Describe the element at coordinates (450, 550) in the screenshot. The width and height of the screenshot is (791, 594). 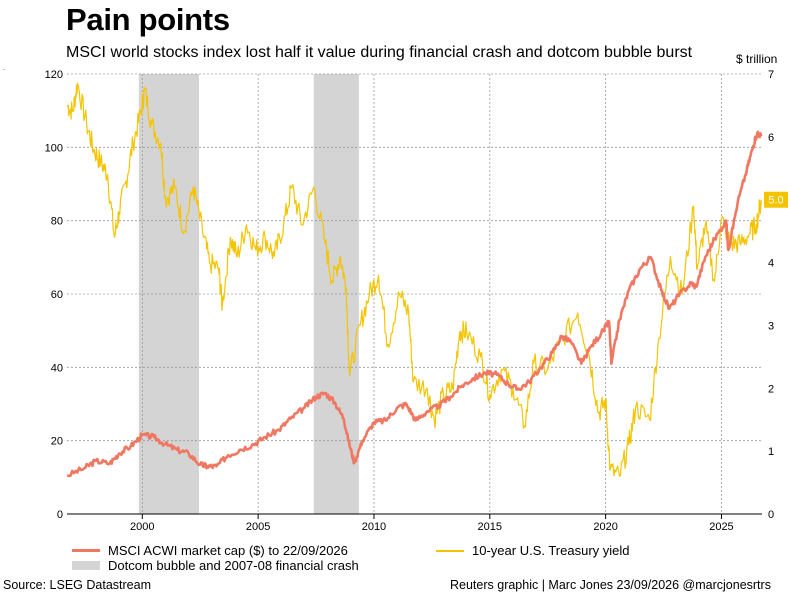
I see `legend-swatch-yield` at that location.